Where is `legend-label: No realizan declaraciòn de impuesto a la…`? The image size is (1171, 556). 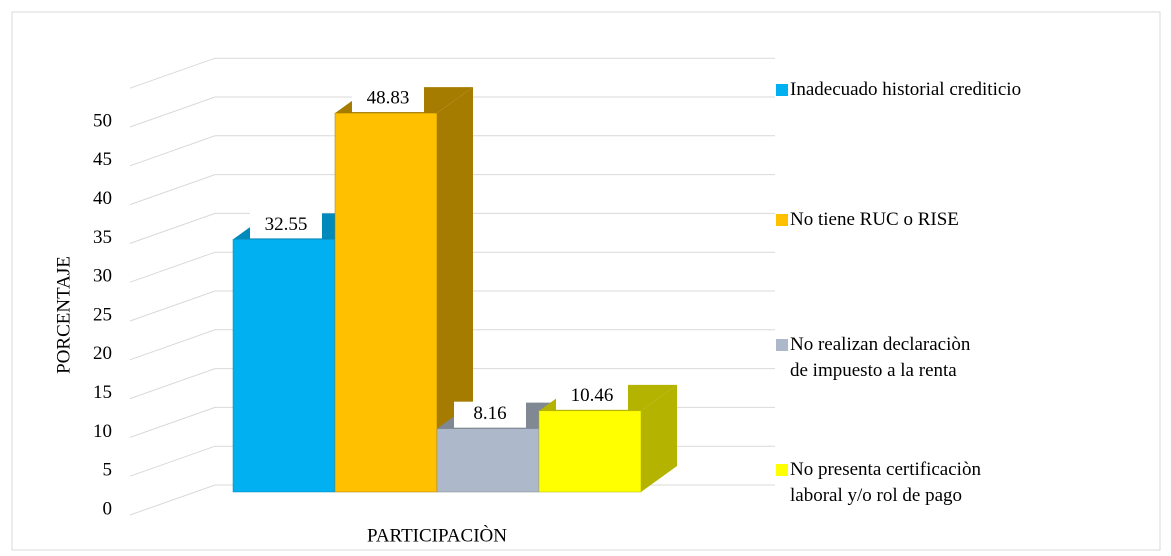 legend-label: No realizan declaraciòn de impuesto a la… is located at coordinates (880, 357).